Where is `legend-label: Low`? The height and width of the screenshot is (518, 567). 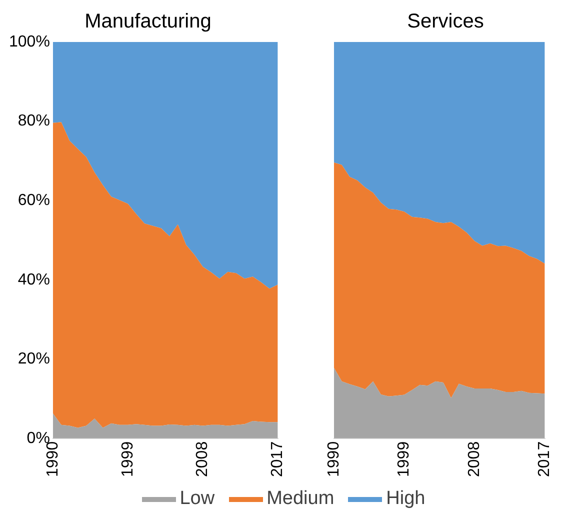 legend-label: Low is located at coordinates (197, 499).